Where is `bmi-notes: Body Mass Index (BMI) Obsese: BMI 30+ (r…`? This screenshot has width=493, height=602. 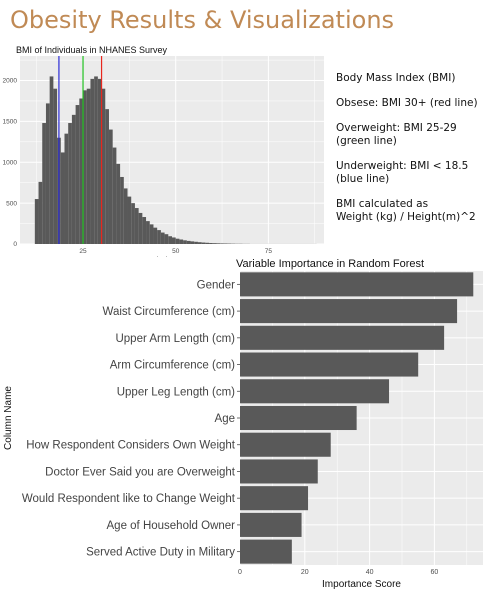
bmi-notes: Body Mass Index (BMI) Obsese: BMI 30+ (r… is located at coordinates (412, 154).